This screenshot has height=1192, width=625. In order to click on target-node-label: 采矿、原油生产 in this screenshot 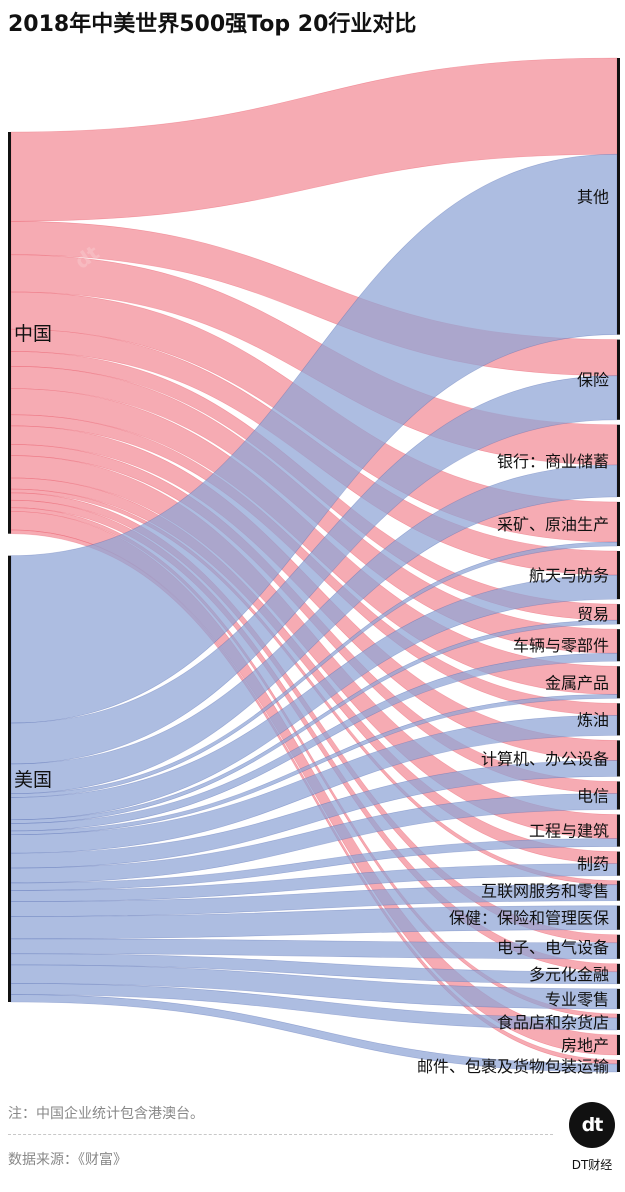, I will do `click(553, 524)`.